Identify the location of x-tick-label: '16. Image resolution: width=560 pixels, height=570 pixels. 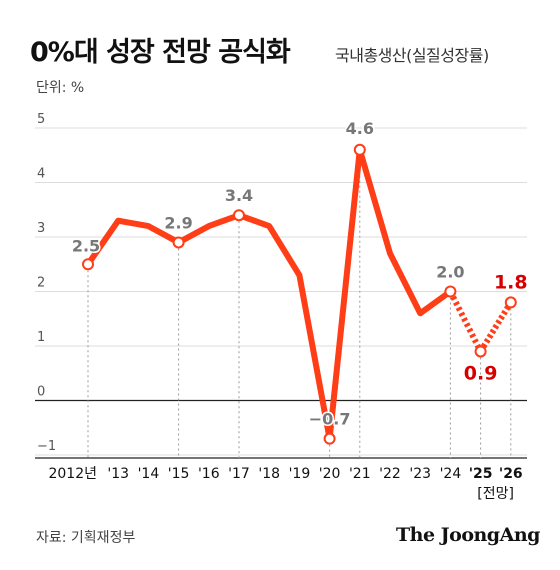
(209, 474).